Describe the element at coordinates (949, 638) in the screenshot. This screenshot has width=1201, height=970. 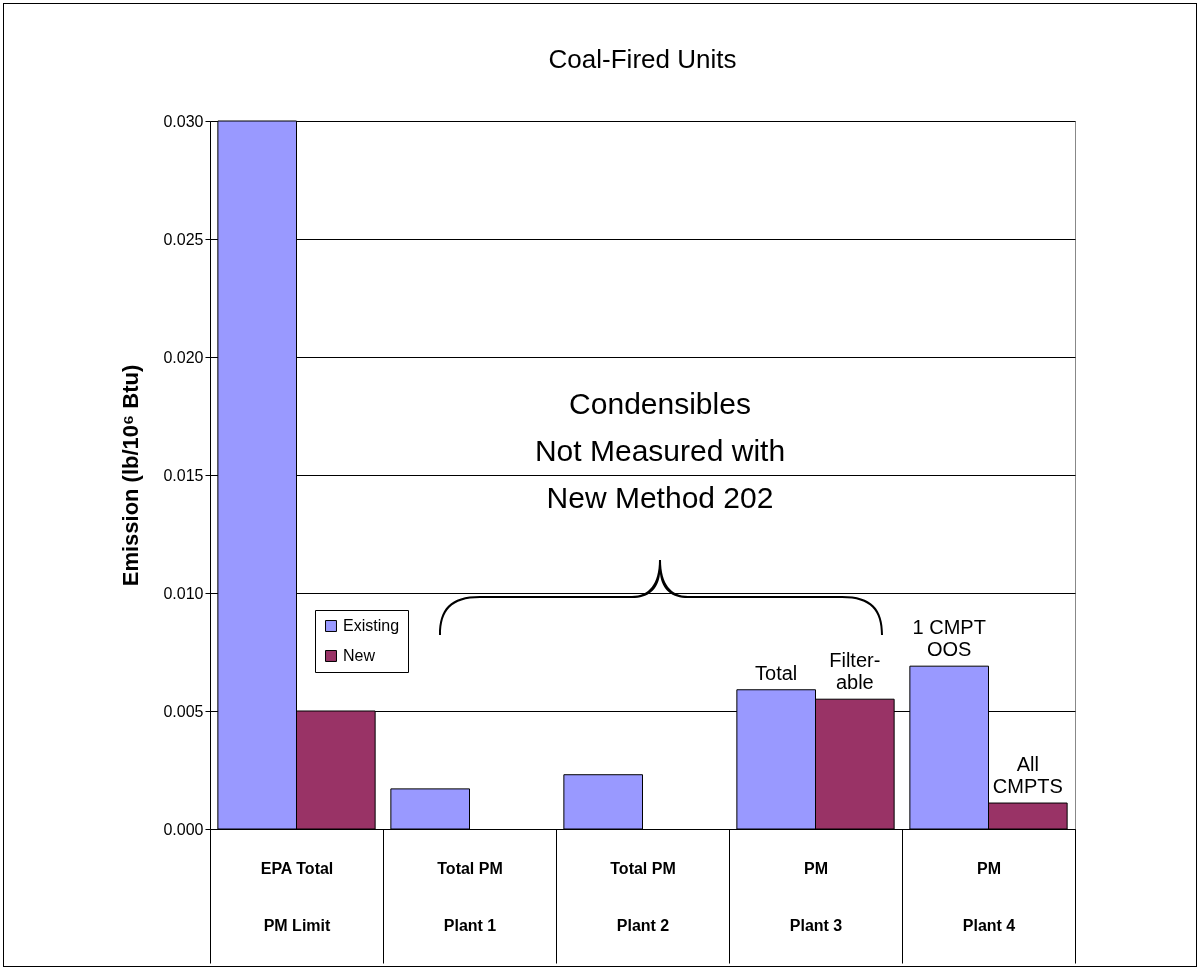
I see `annotation: 1 CMPT OOS` at that location.